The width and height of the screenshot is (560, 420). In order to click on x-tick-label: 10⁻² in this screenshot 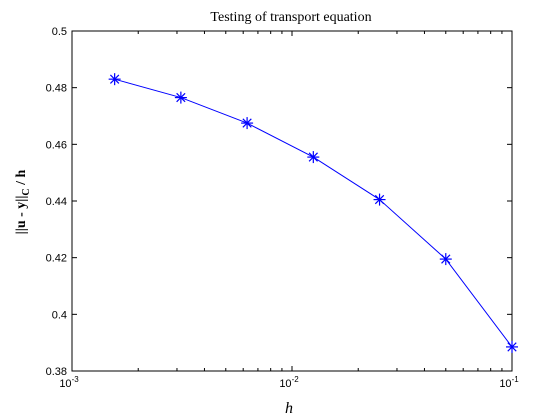, I will do `click(289, 382)`.